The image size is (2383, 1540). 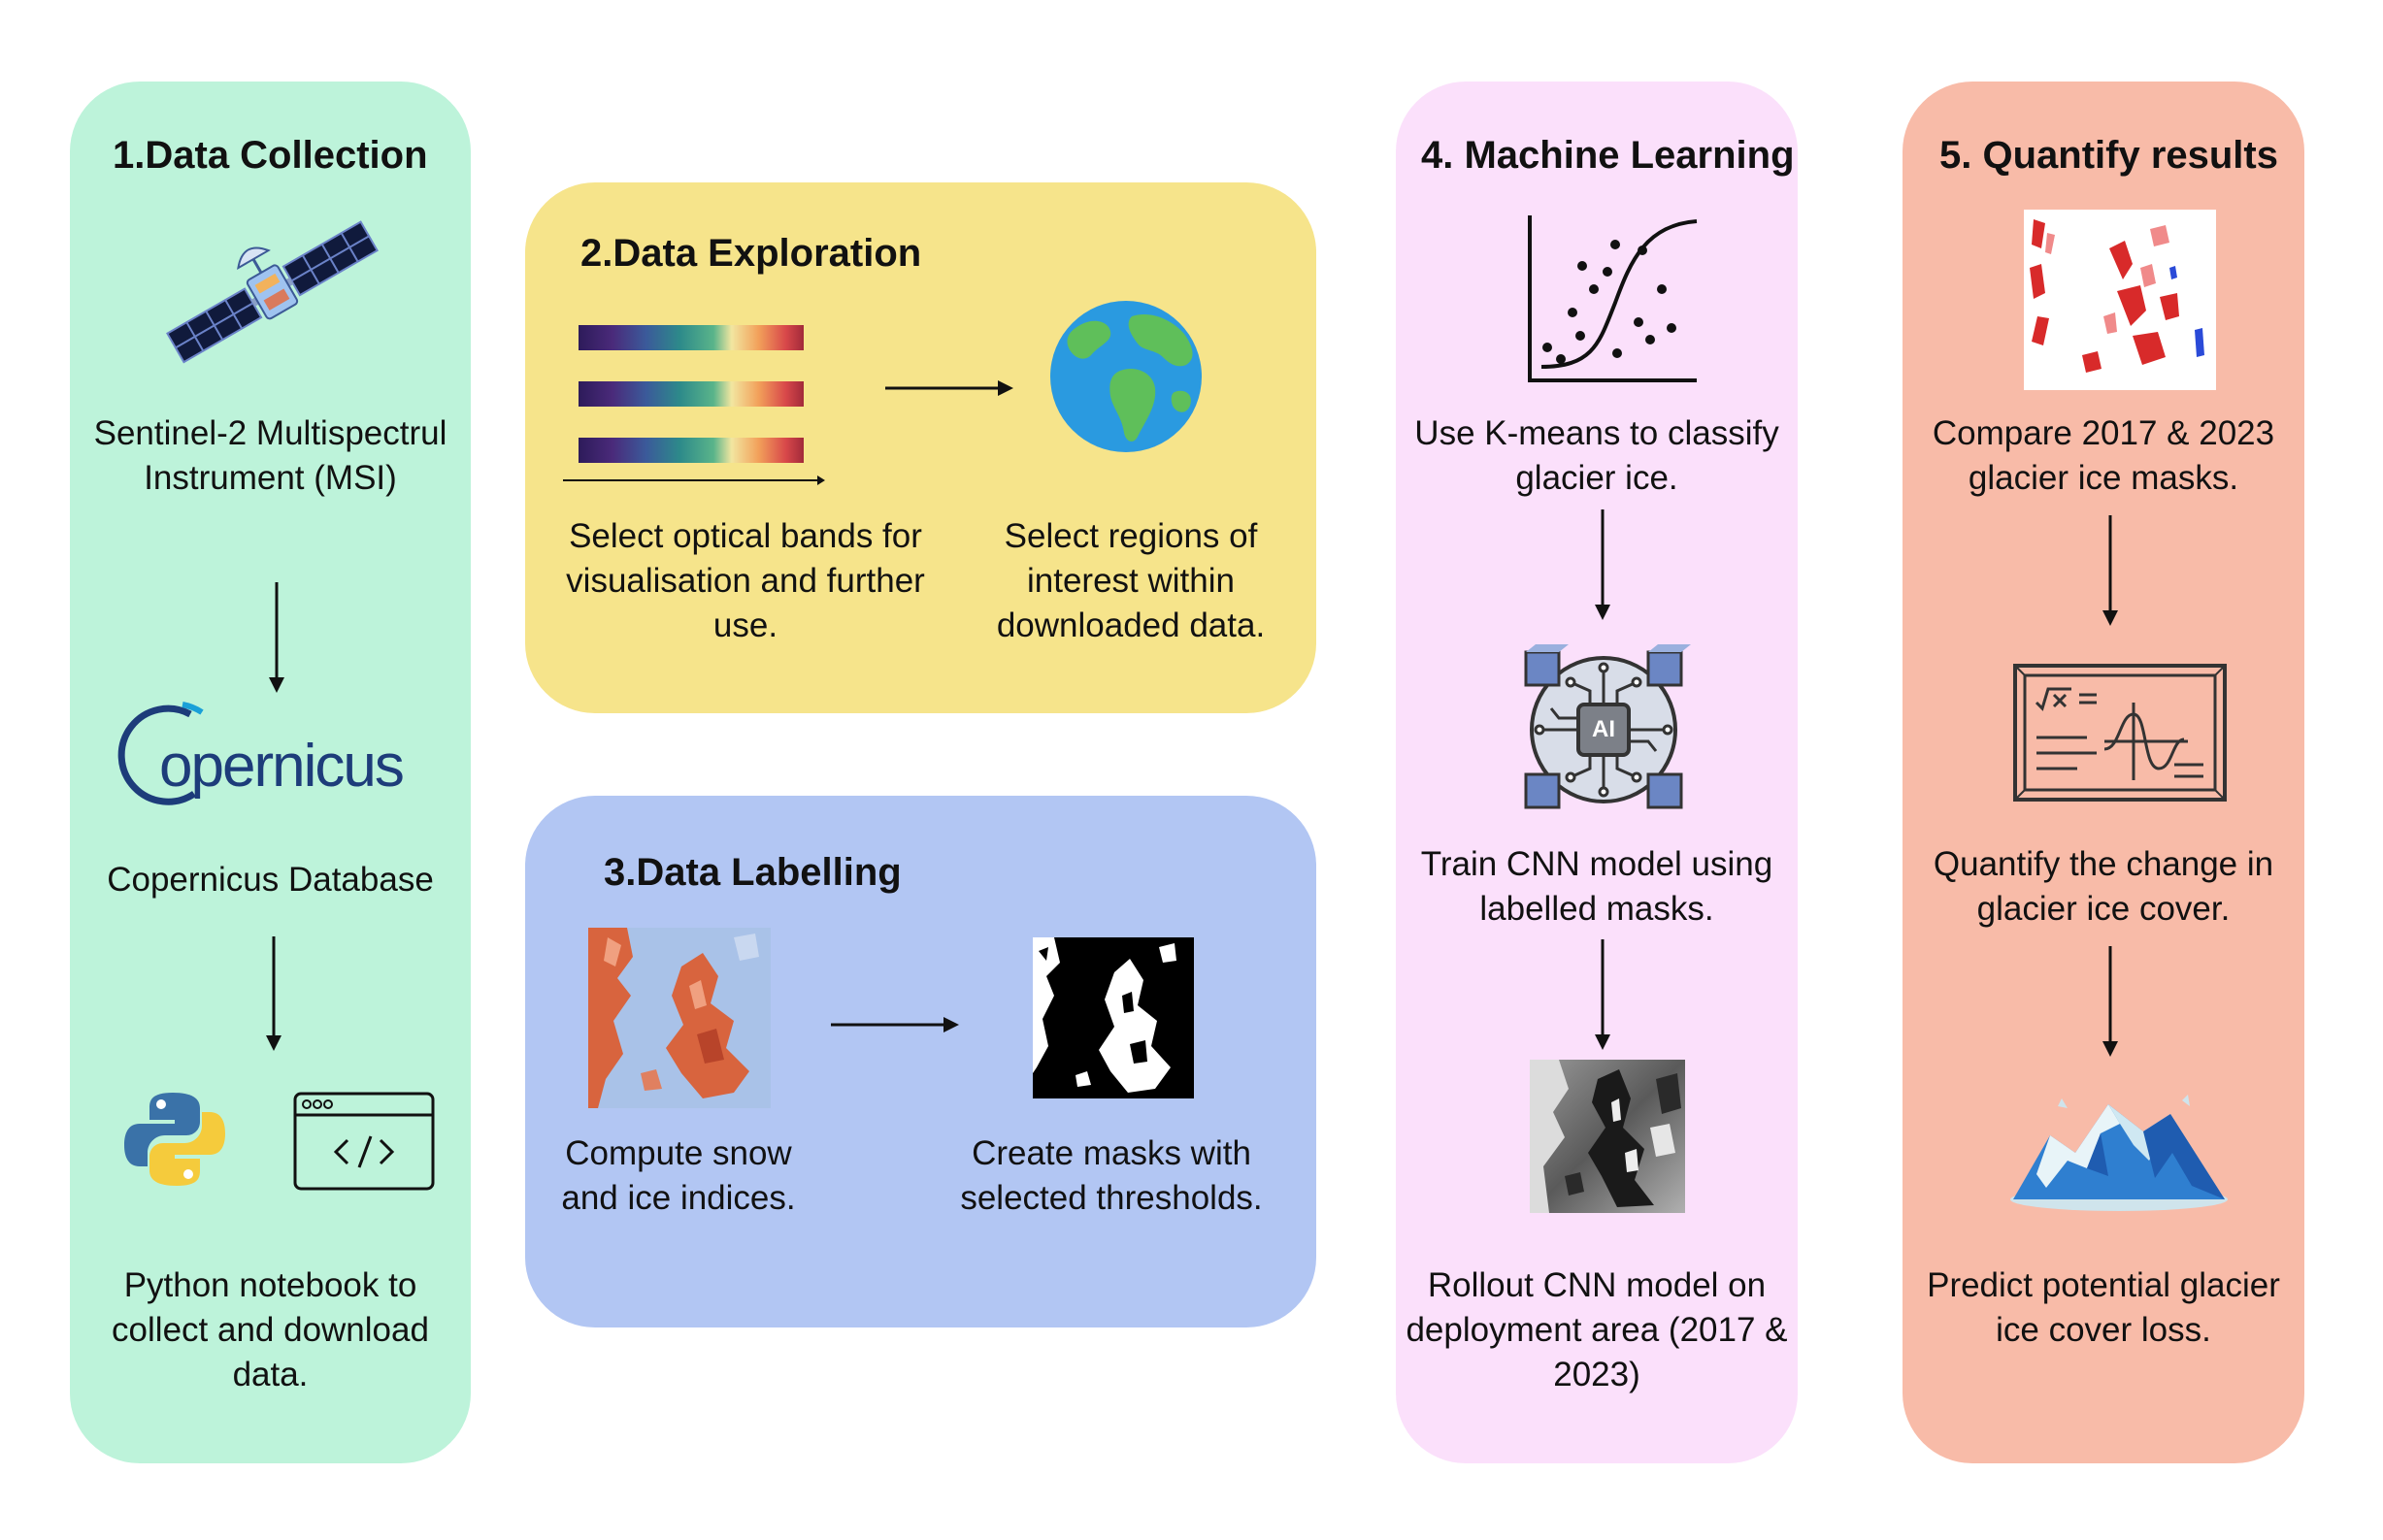 I want to click on train-cnn-caption: Train CNN model using labelled masks., so click(x=1596, y=887).